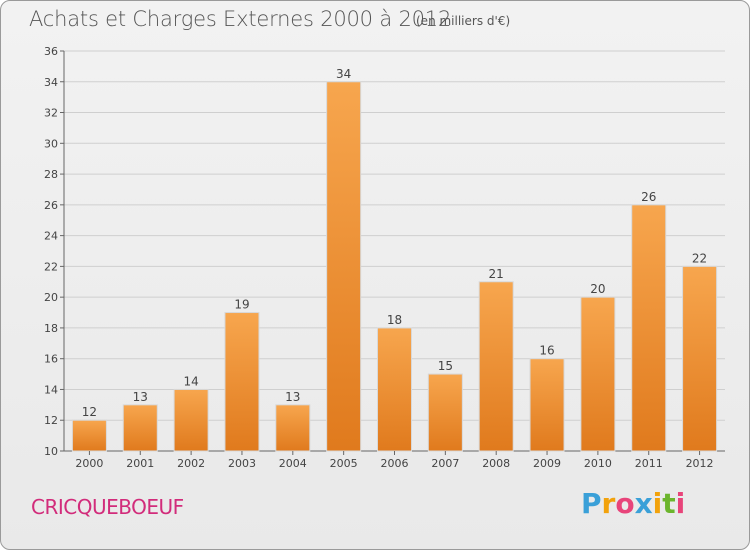  I want to click on y-tick-label: 36, so click(51, 51).